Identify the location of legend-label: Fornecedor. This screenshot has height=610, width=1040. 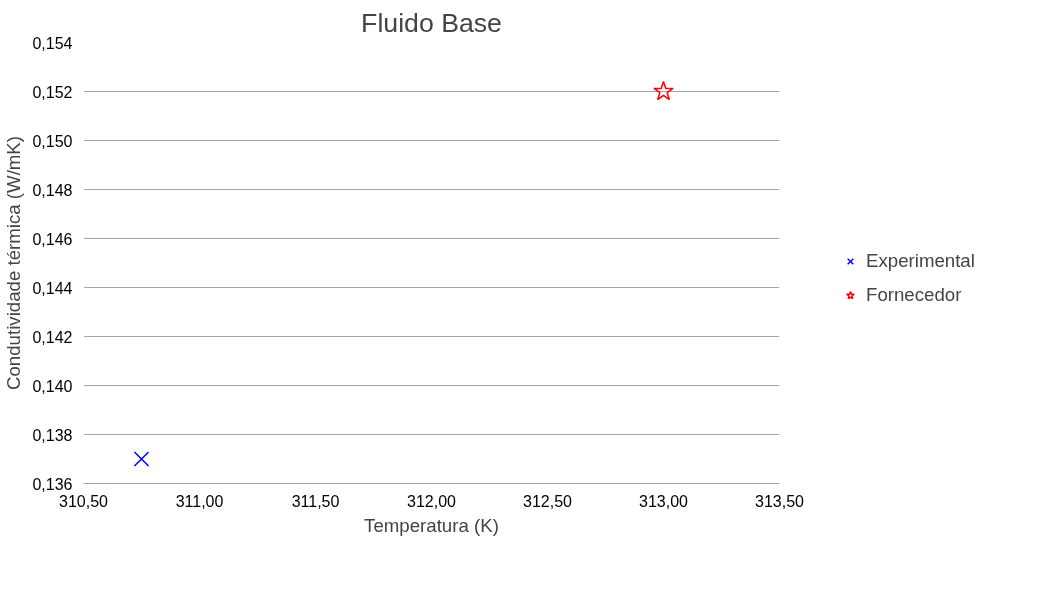
(914, 295).